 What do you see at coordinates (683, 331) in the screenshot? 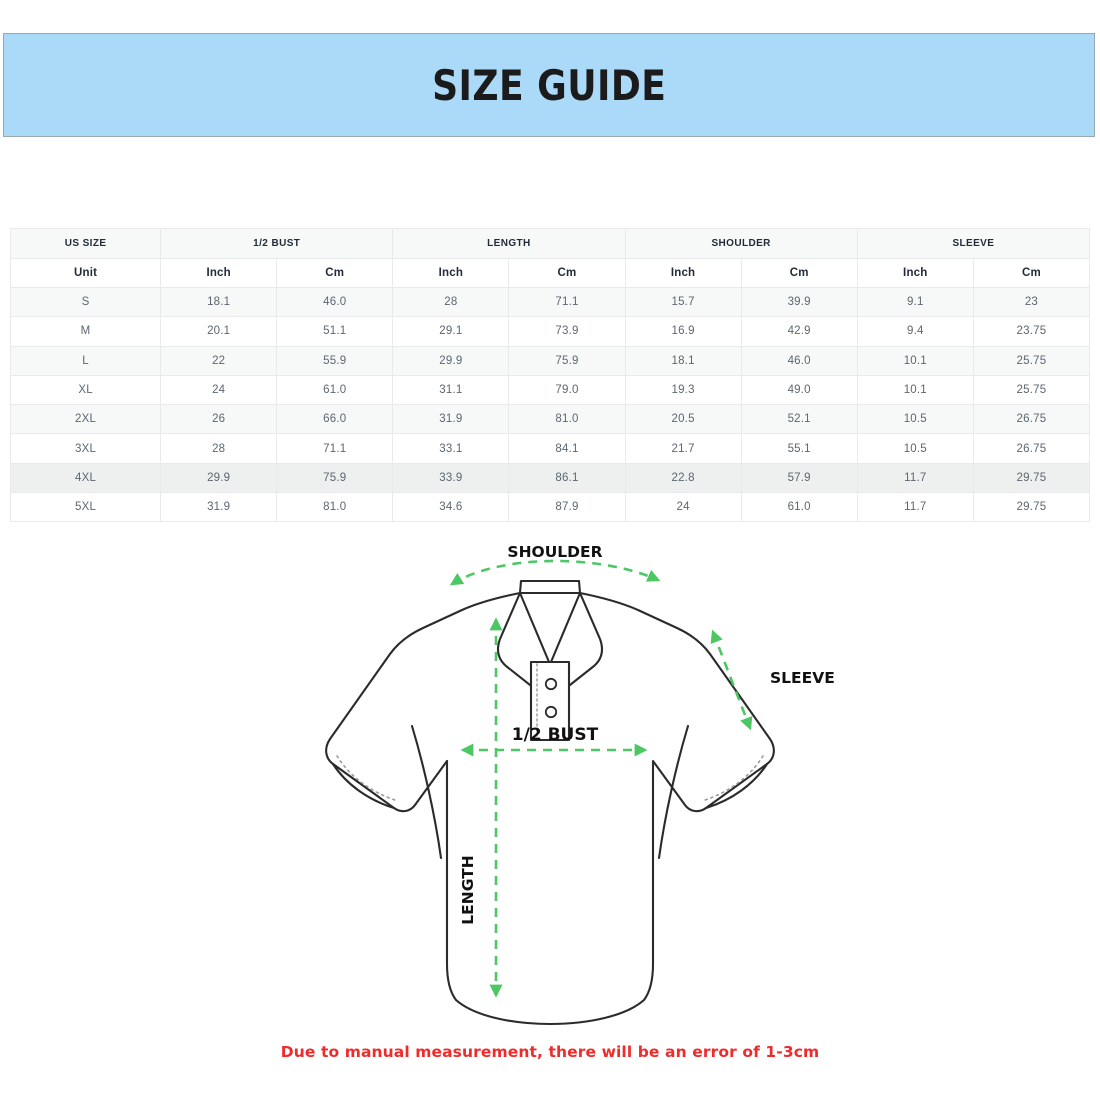
I see `cell-shoulder-inch: 16.9` at bounding box center [683, 331].